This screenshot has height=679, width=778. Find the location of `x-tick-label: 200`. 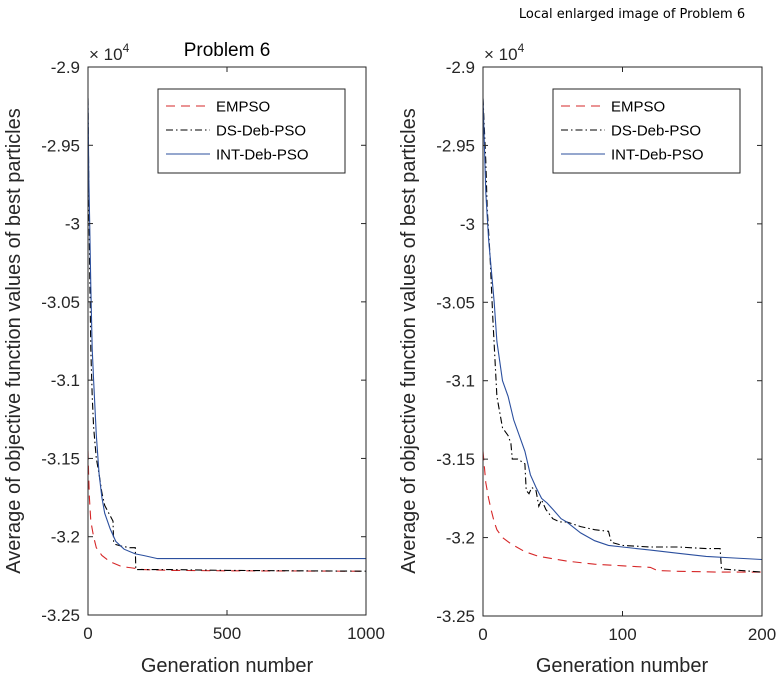

x-tick-label: 200 is located at coordinates (762, 634).